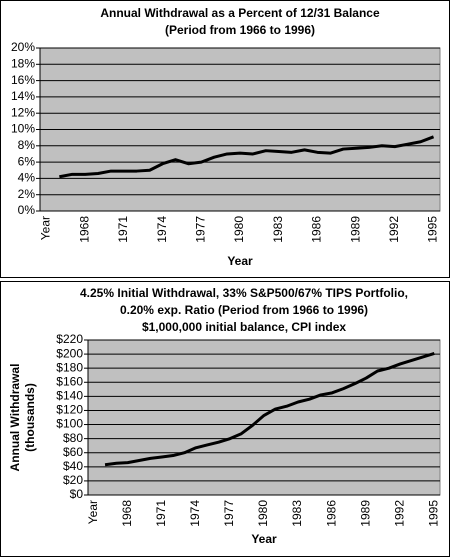 This screenshot has width=450, height=557. Describe the element at coordinates (23, 47) in the screenshot. I see `y-tick-label: 20%` at that location.